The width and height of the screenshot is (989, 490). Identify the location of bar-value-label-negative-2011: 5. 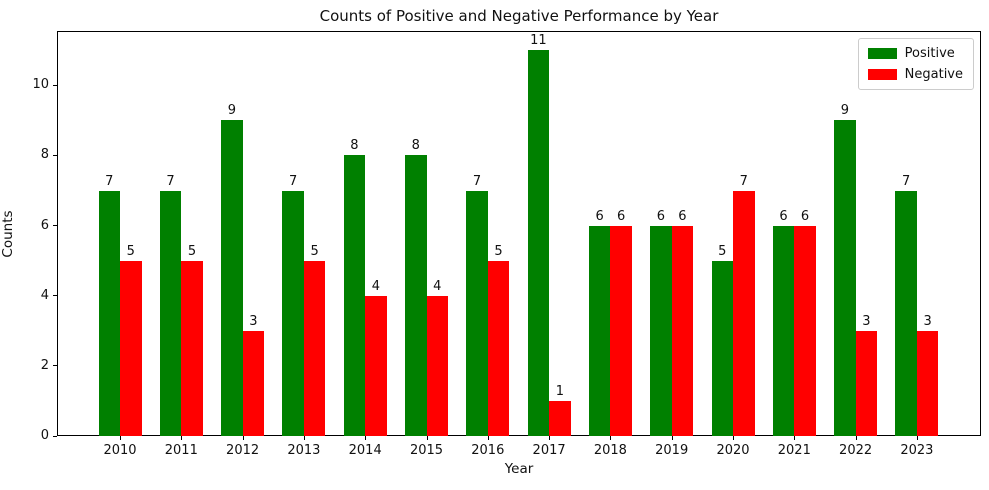
(192, 251).